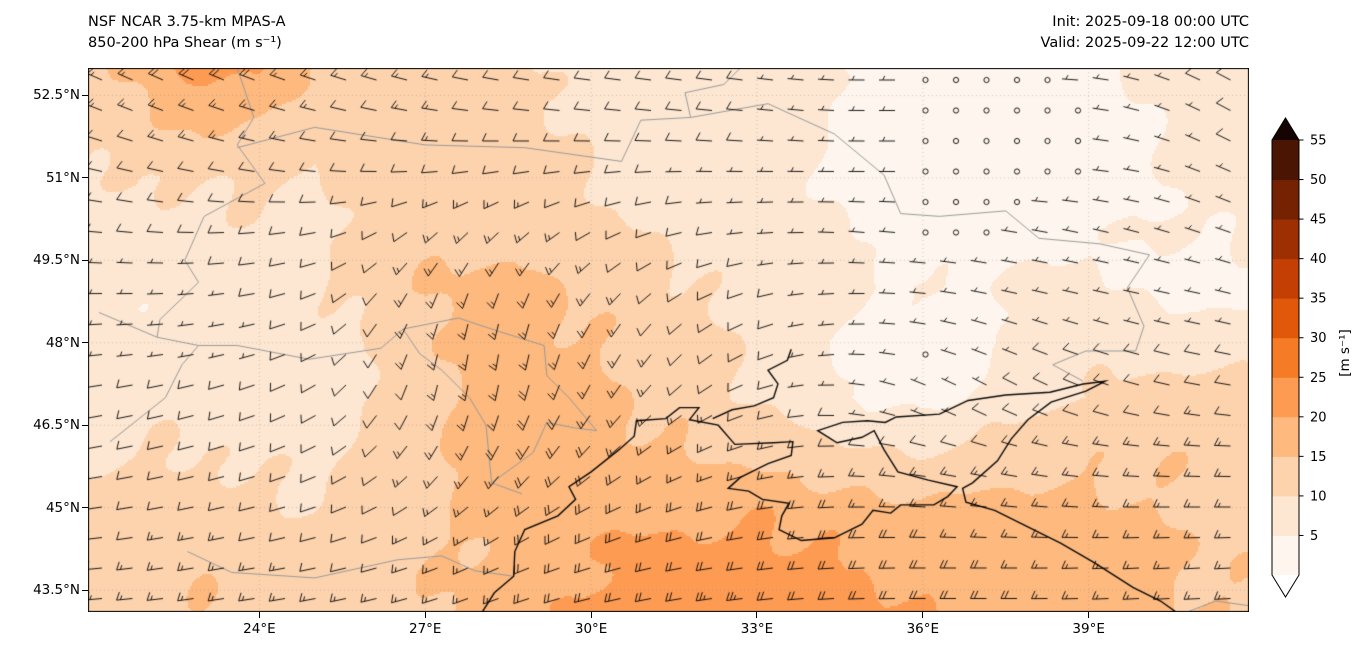 The height and width of the screenshot is (665, 1371). Describe the element at coordinates (923, 629) in the screenshot. I see `x-tick-label: 36°E` at that location.